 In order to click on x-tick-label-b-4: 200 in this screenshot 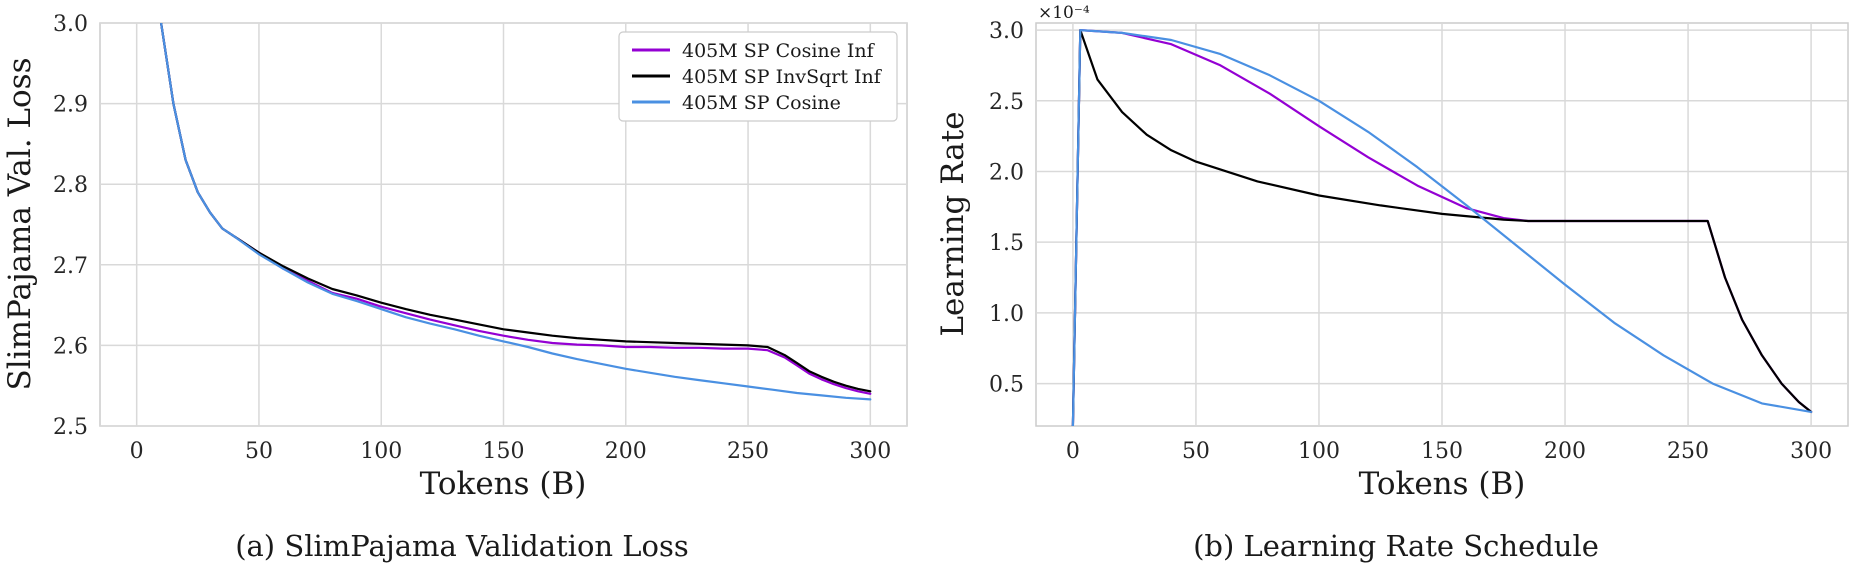, I will do `click(1565, 451)`.